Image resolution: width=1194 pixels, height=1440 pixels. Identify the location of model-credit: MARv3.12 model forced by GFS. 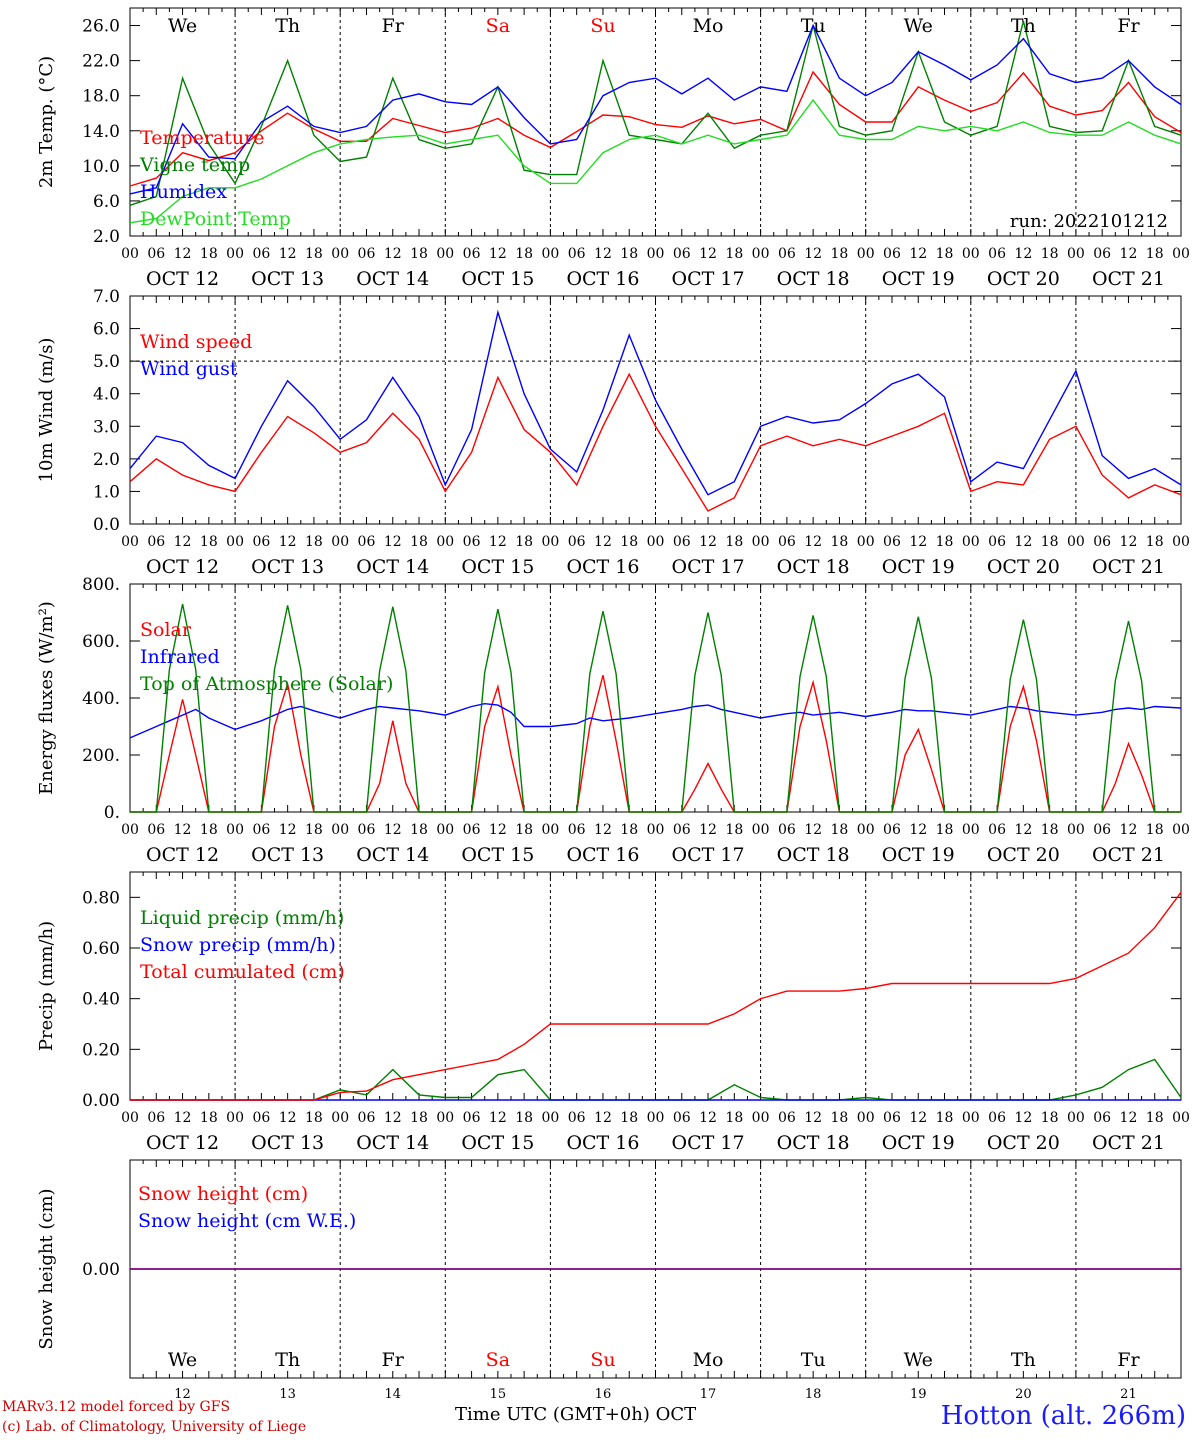
(116, 1407).